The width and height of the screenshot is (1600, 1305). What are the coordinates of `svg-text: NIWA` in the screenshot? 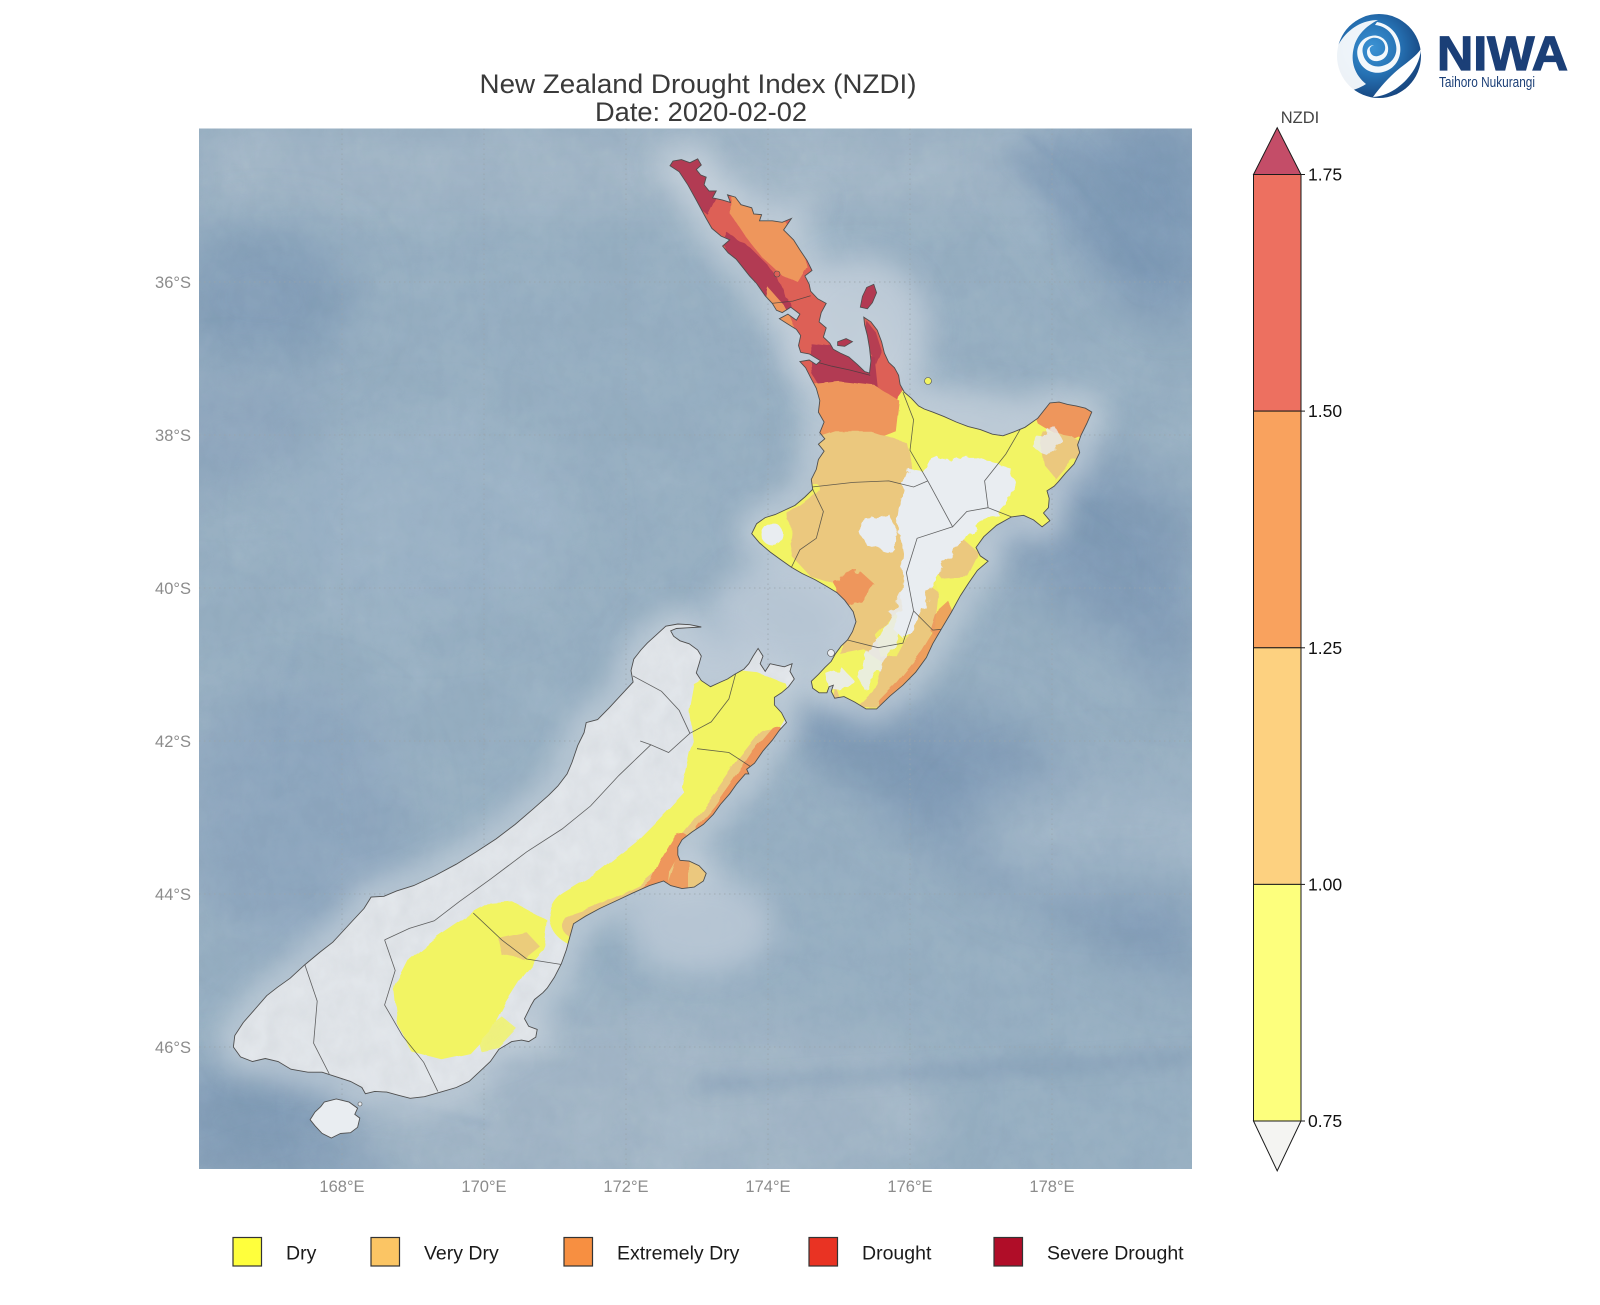 It's located at (1502, 54).